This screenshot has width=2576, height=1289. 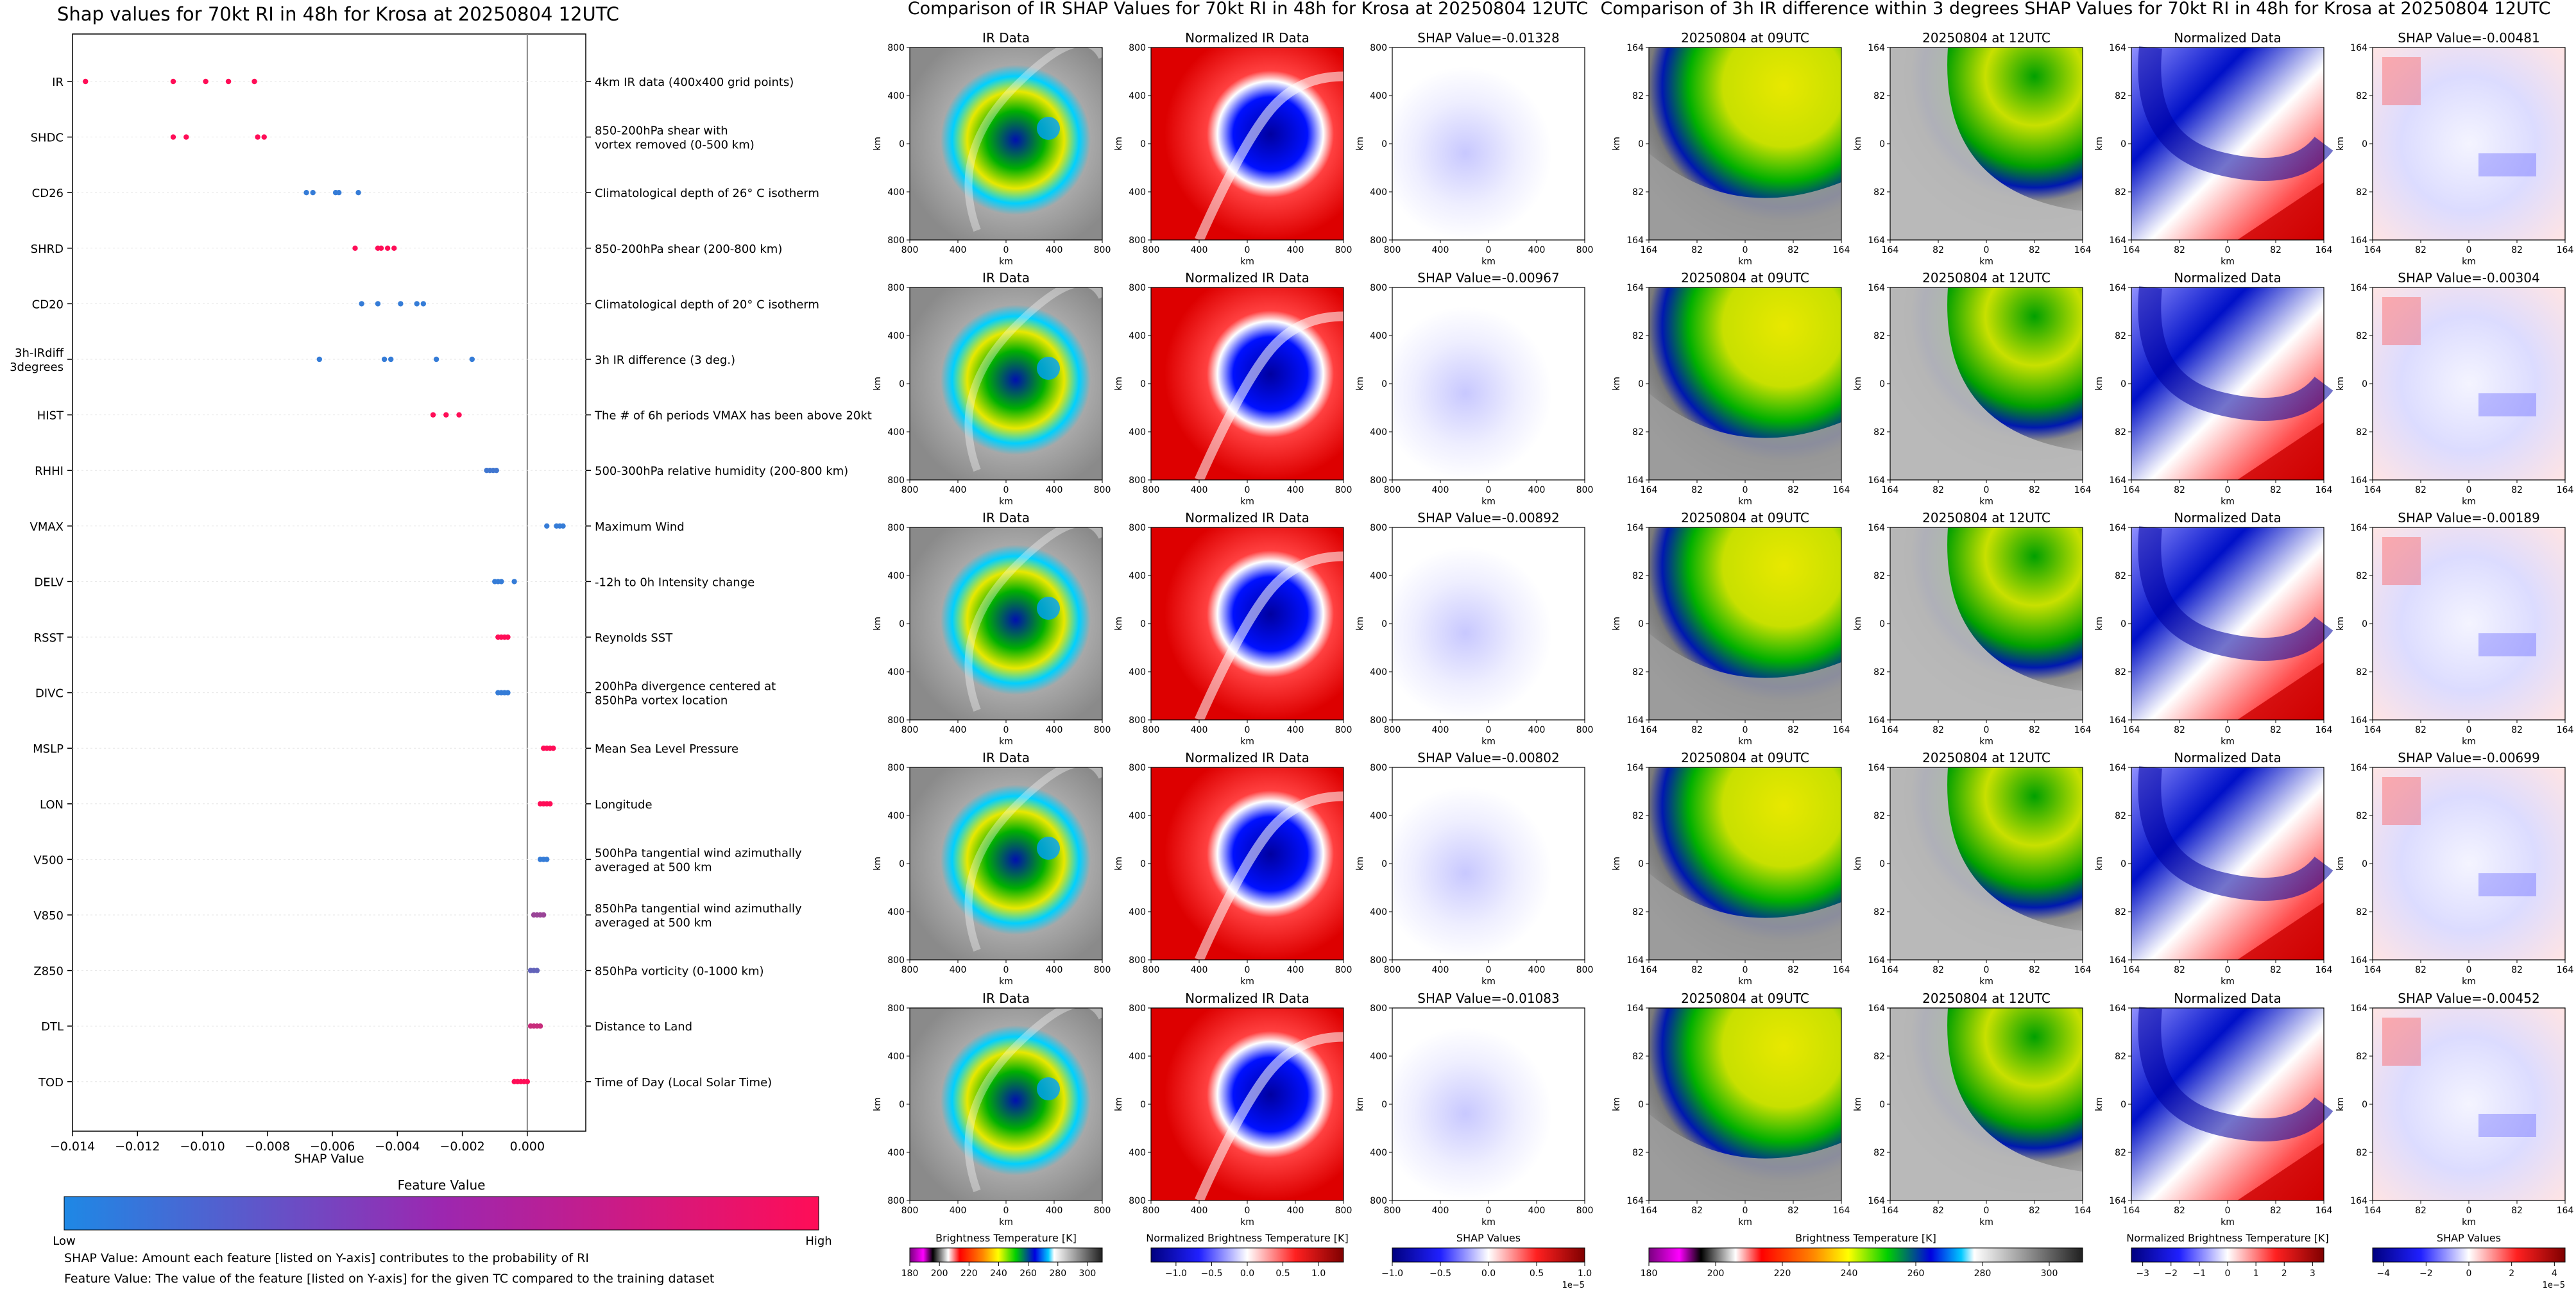 What do you see at coordinates (49, 471) in the screenshot?
I see `feature-label: RHHI` at bounding box center [49, 471].